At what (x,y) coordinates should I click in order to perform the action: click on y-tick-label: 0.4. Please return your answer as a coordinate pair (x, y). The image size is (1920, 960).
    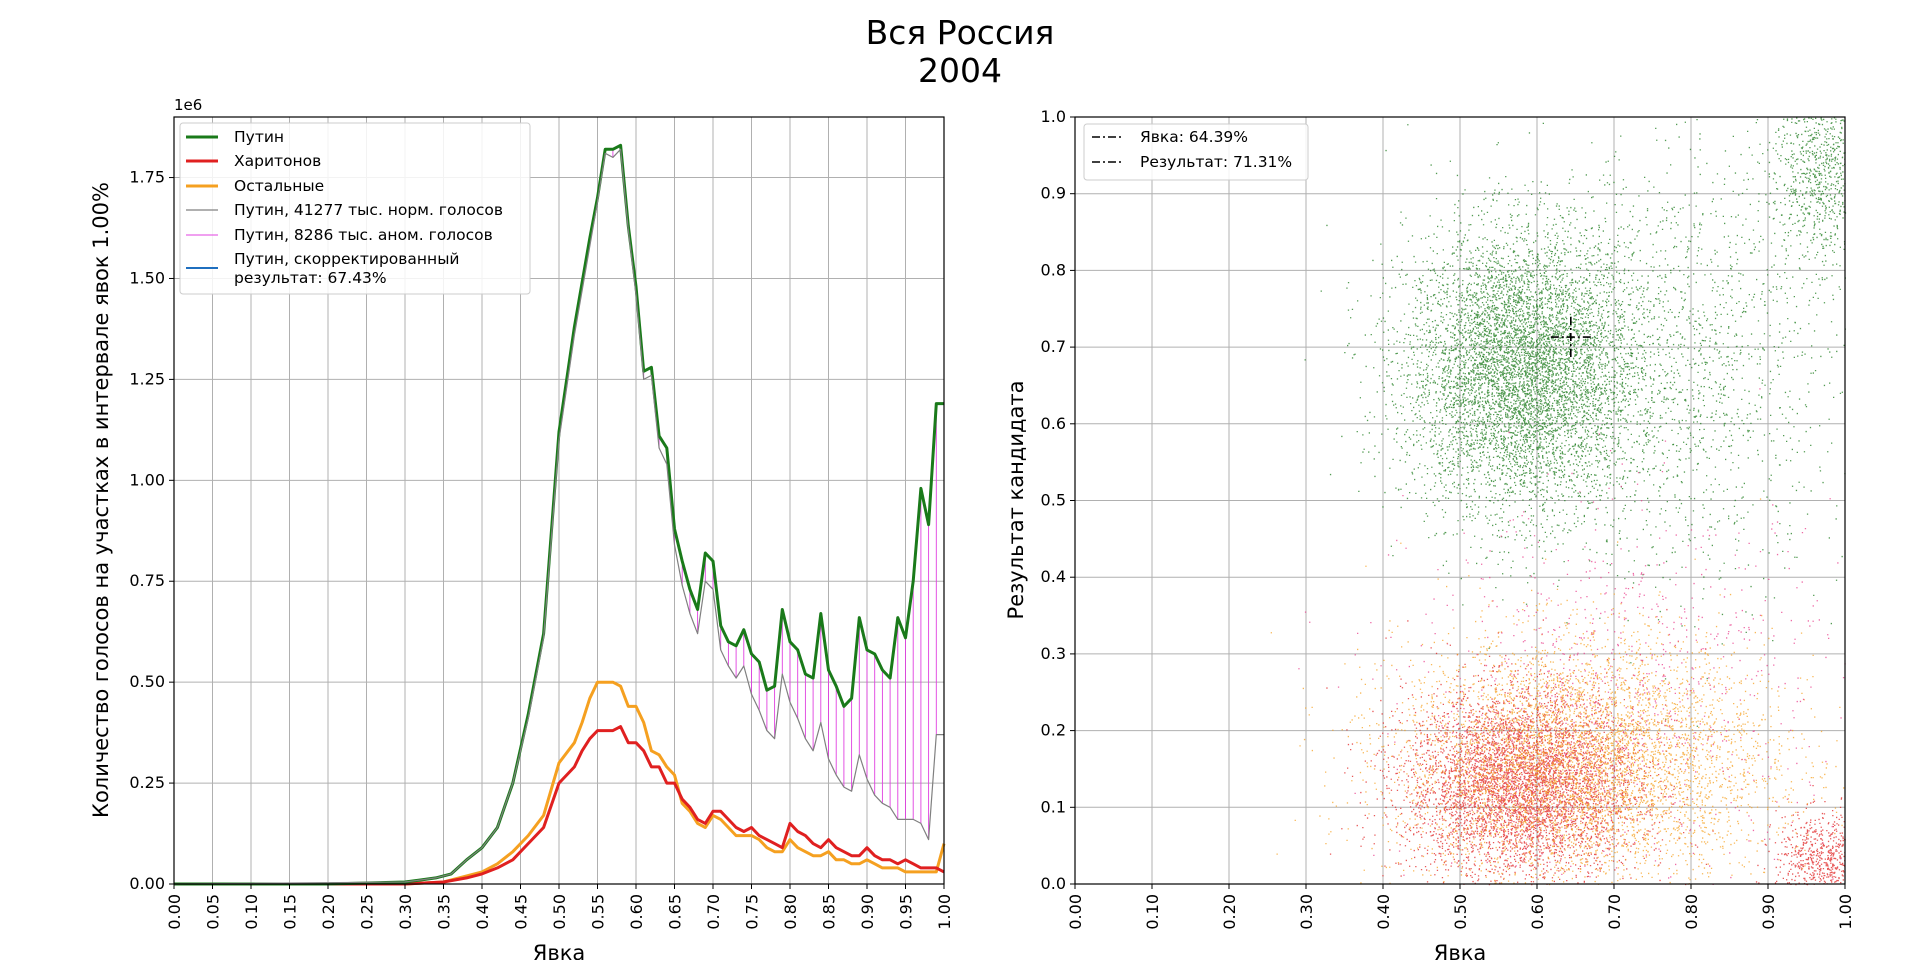
    Looking at the image, I should click on (1053, 576).